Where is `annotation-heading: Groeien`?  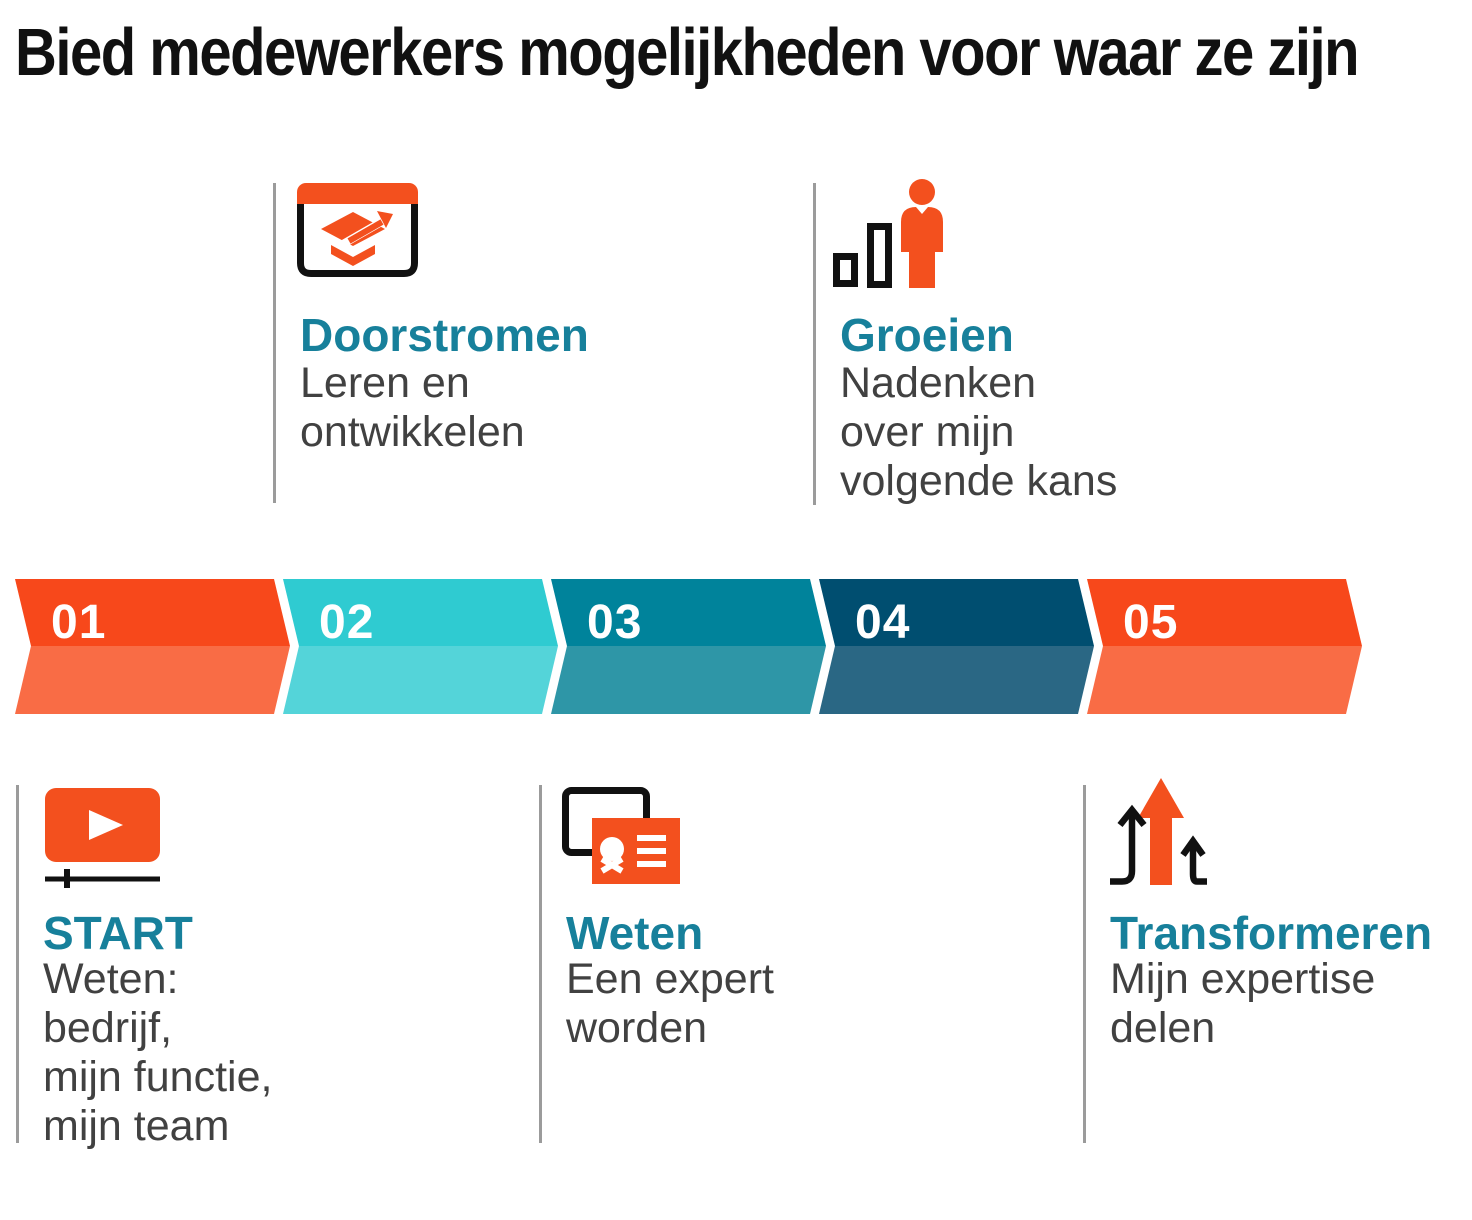 annotation-heading: Groeien is located at coordinates (927, 335).